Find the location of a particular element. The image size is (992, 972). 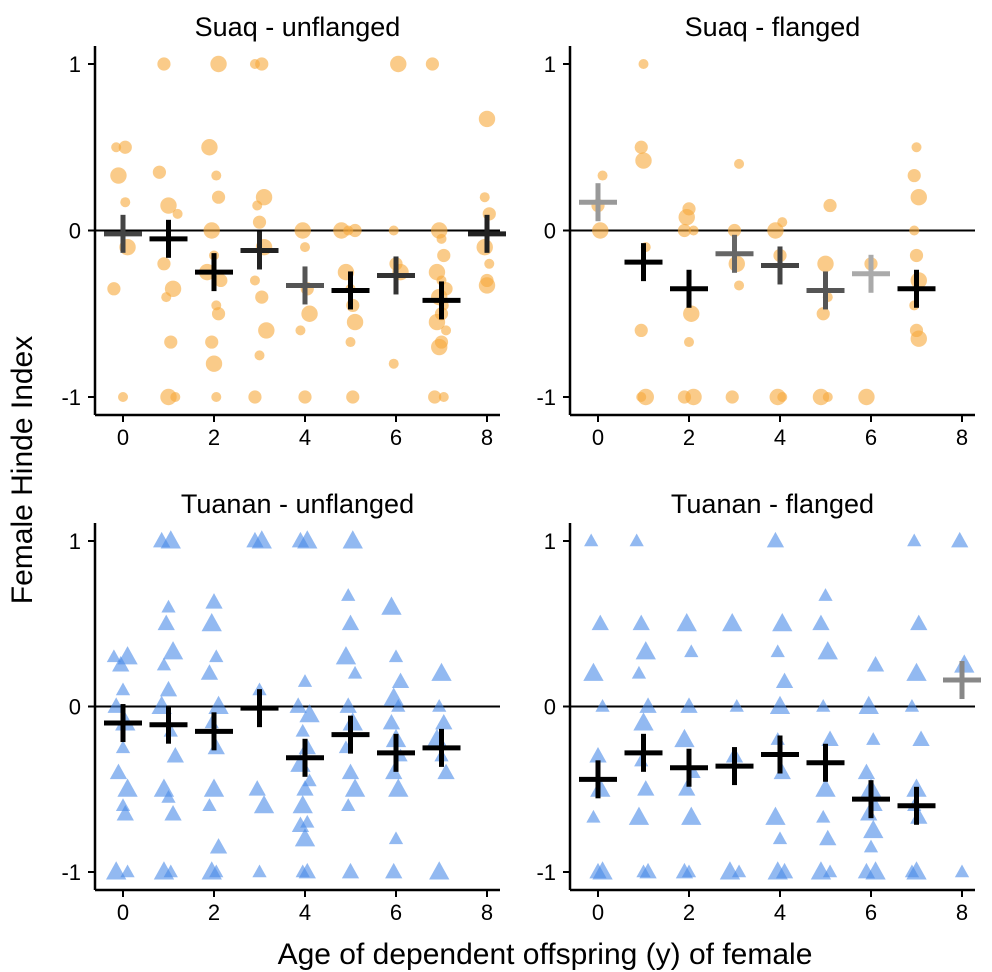

x-tick-label: 4 is located at coordinates (305, 912).